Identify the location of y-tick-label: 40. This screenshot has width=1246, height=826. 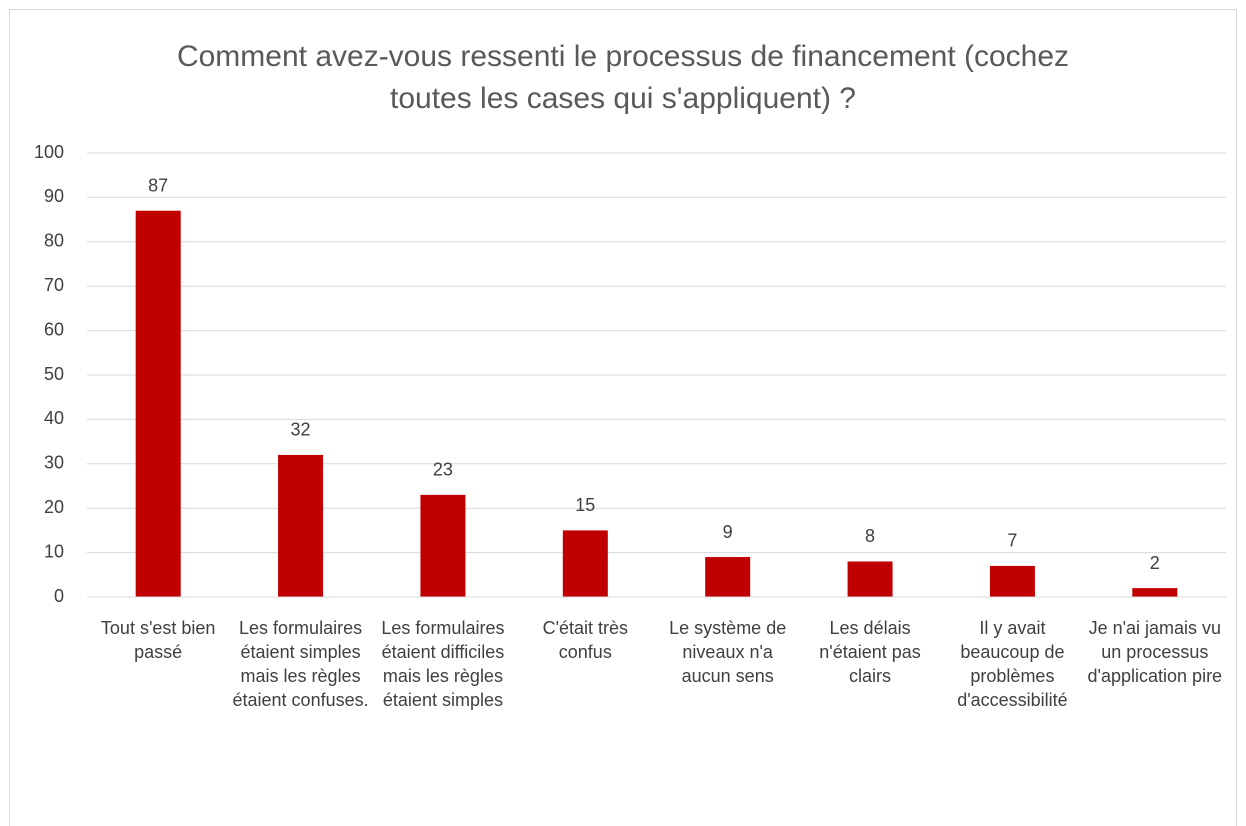
(54, 418).